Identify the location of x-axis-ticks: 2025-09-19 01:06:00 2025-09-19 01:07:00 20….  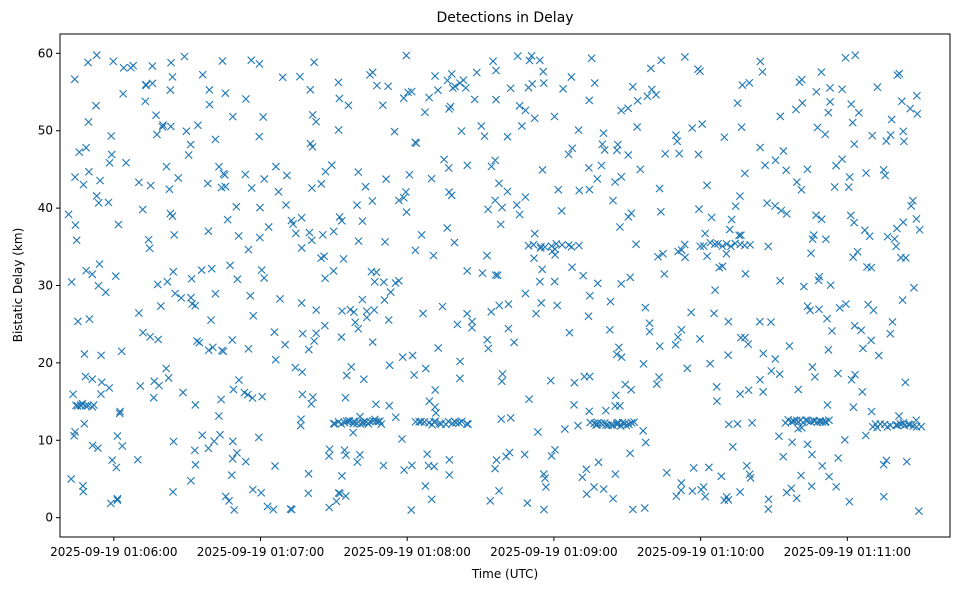
(480, 548).